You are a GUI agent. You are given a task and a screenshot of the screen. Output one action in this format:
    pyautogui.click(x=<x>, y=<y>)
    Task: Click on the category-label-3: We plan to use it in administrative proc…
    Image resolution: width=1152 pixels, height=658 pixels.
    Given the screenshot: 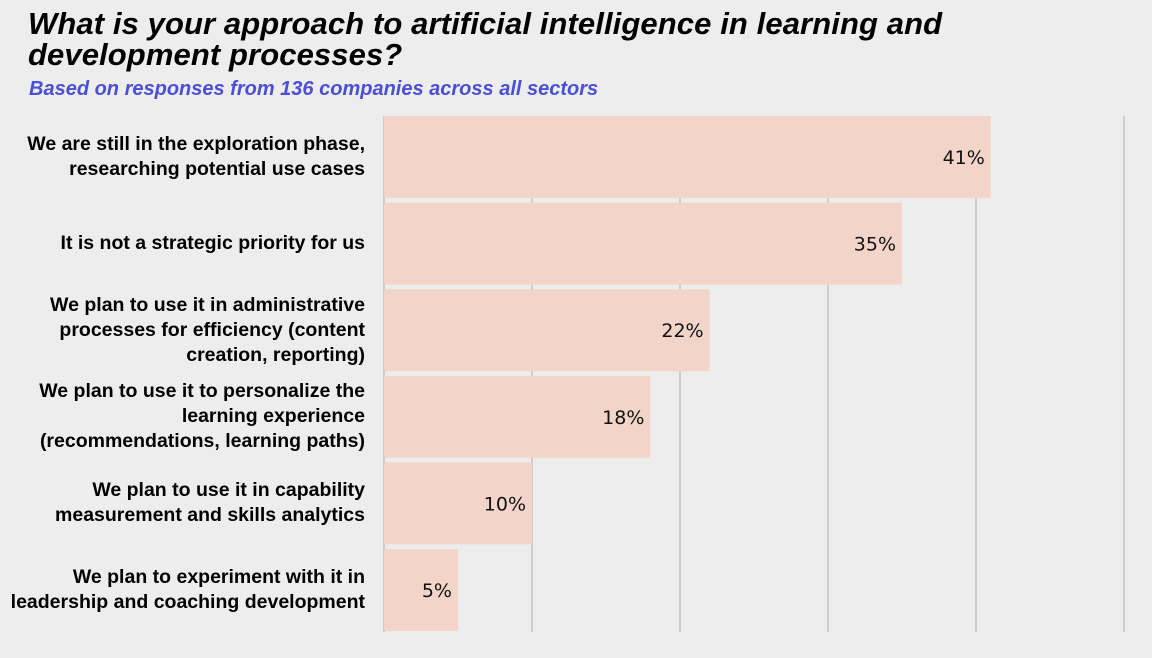 What is the action you would take?
    pyautogui.click(x=184, y=330)
    